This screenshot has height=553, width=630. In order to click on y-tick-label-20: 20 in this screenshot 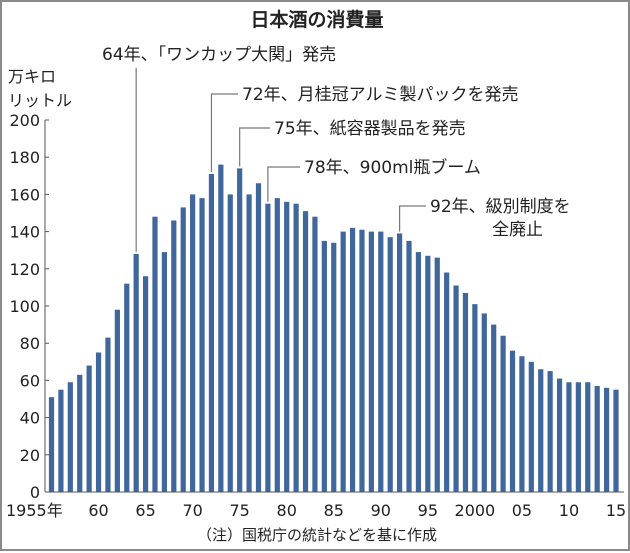, I will do `click(30, 455)`.